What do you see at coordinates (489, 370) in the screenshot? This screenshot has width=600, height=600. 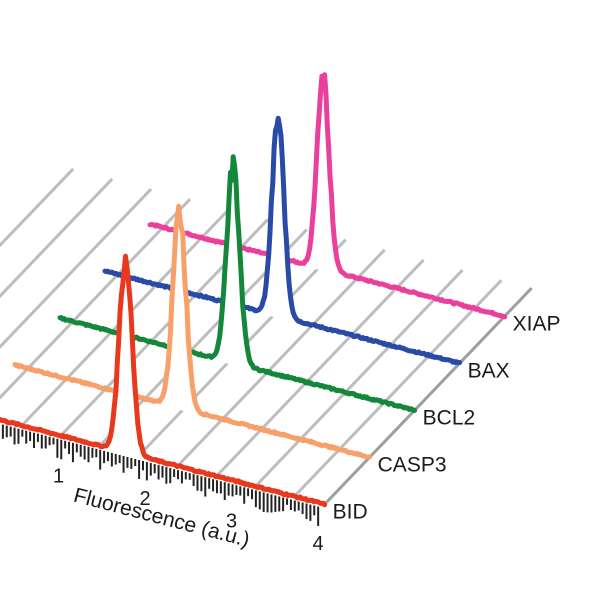 I see `series-label: BAX` at bounding box center [489, 370].